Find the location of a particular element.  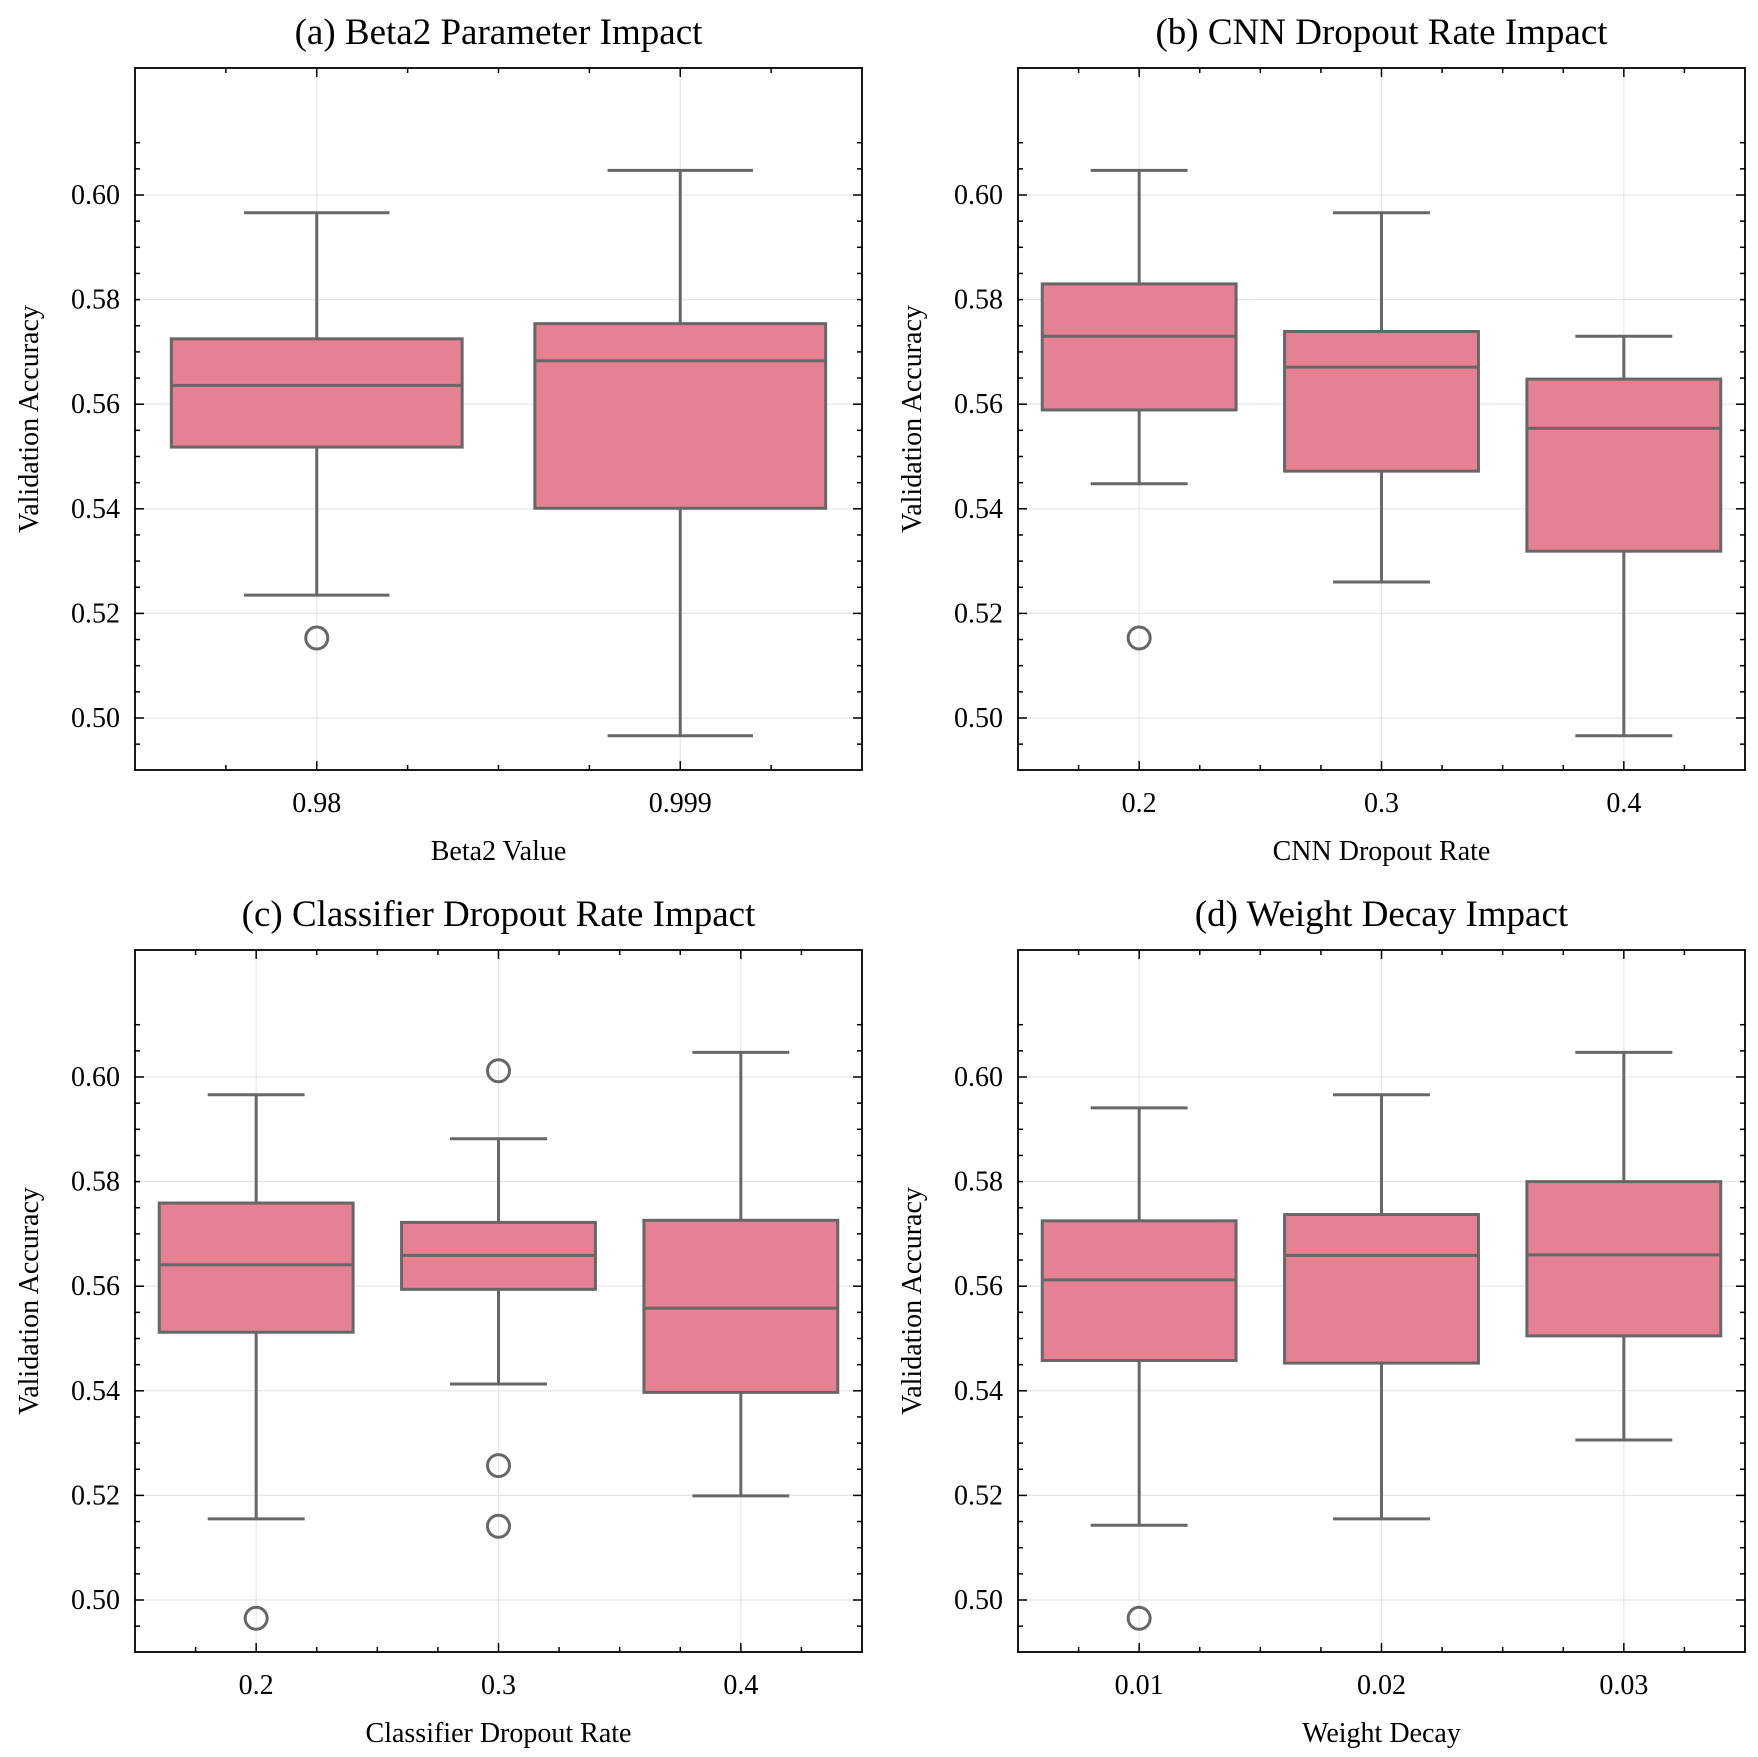

x-axis-label: CNN Dropout Rate is located at coordinates (1382, 851).